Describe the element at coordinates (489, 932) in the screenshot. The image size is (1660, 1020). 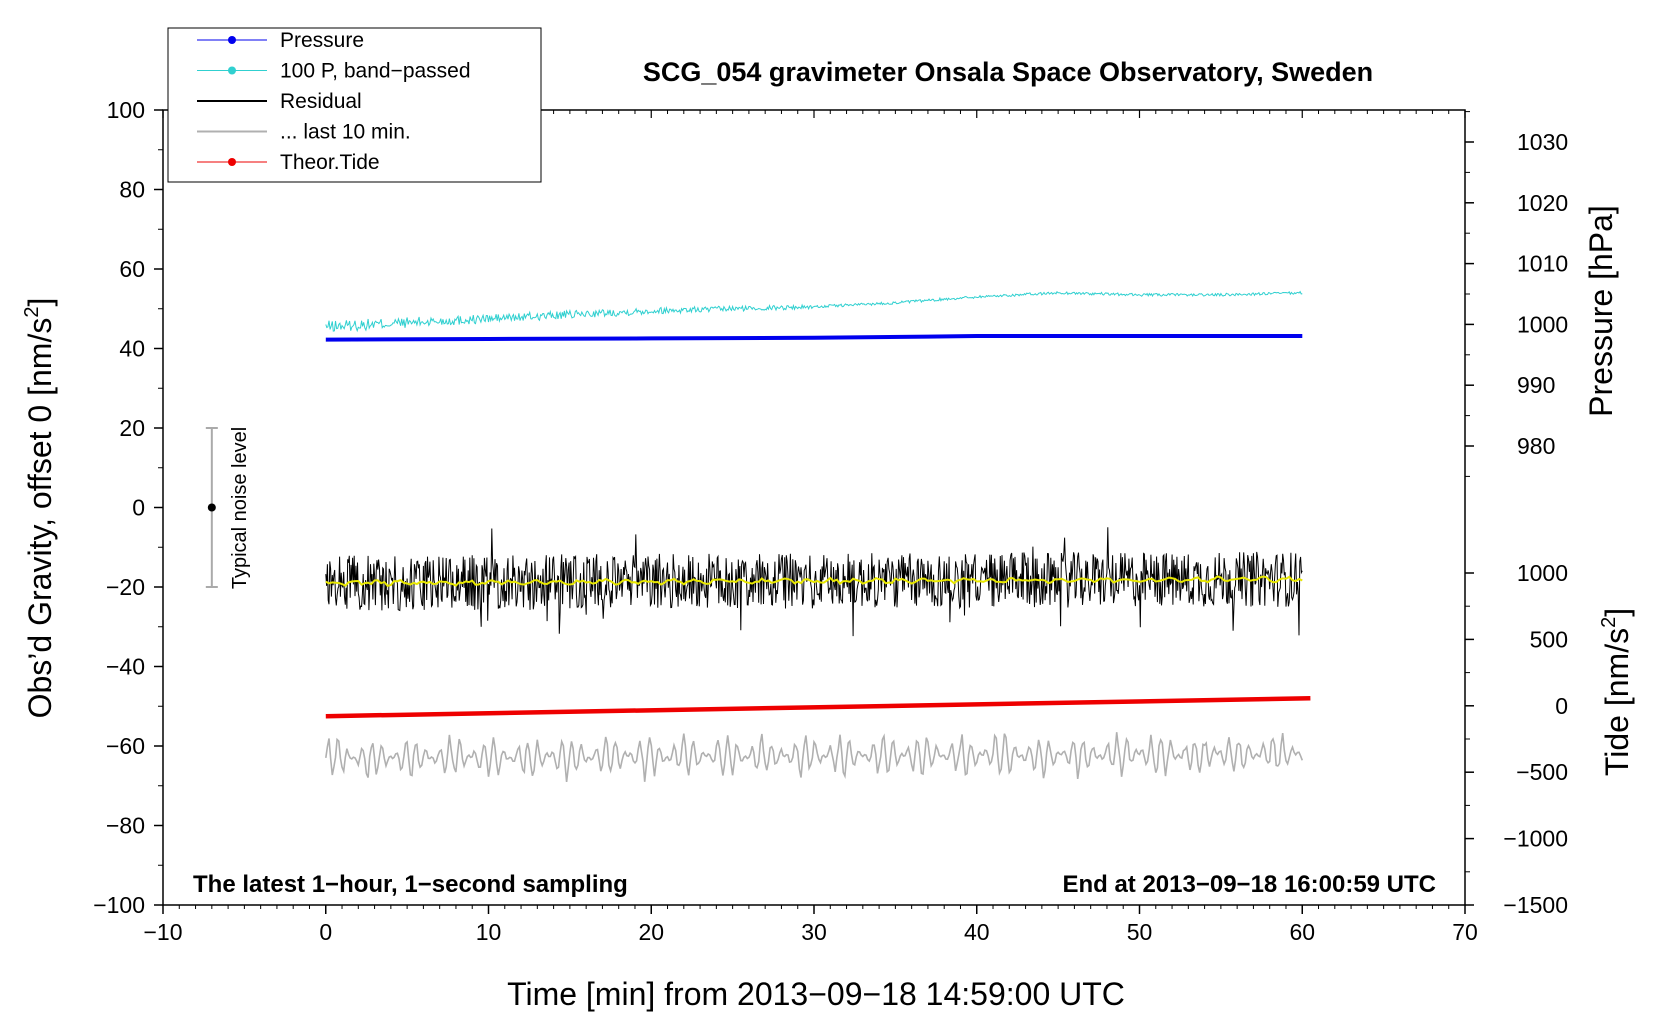
I see `x-tick-label: 10` at that location.